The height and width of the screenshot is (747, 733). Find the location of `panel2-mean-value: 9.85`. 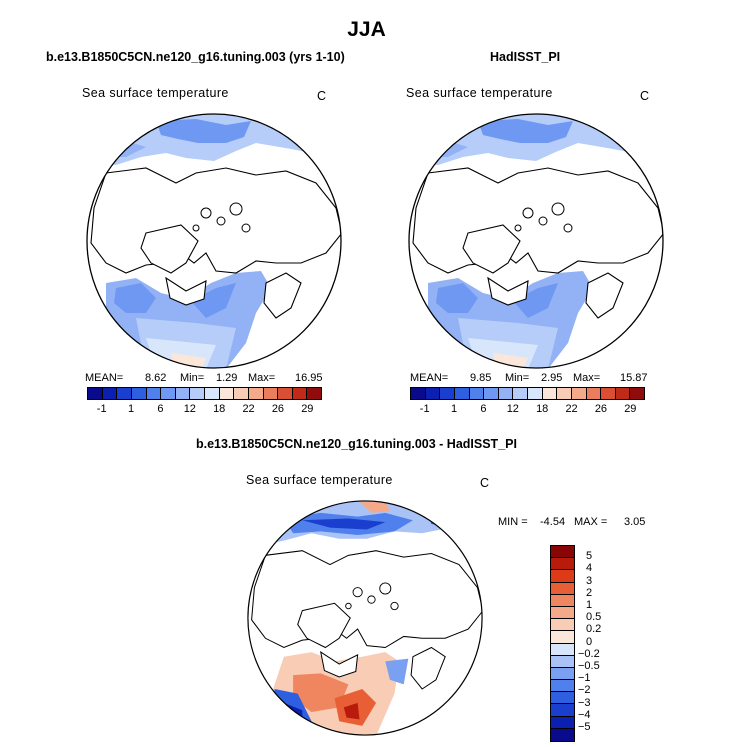

panel2-mean-value: 9.85 is located at coordinates (481, 378).